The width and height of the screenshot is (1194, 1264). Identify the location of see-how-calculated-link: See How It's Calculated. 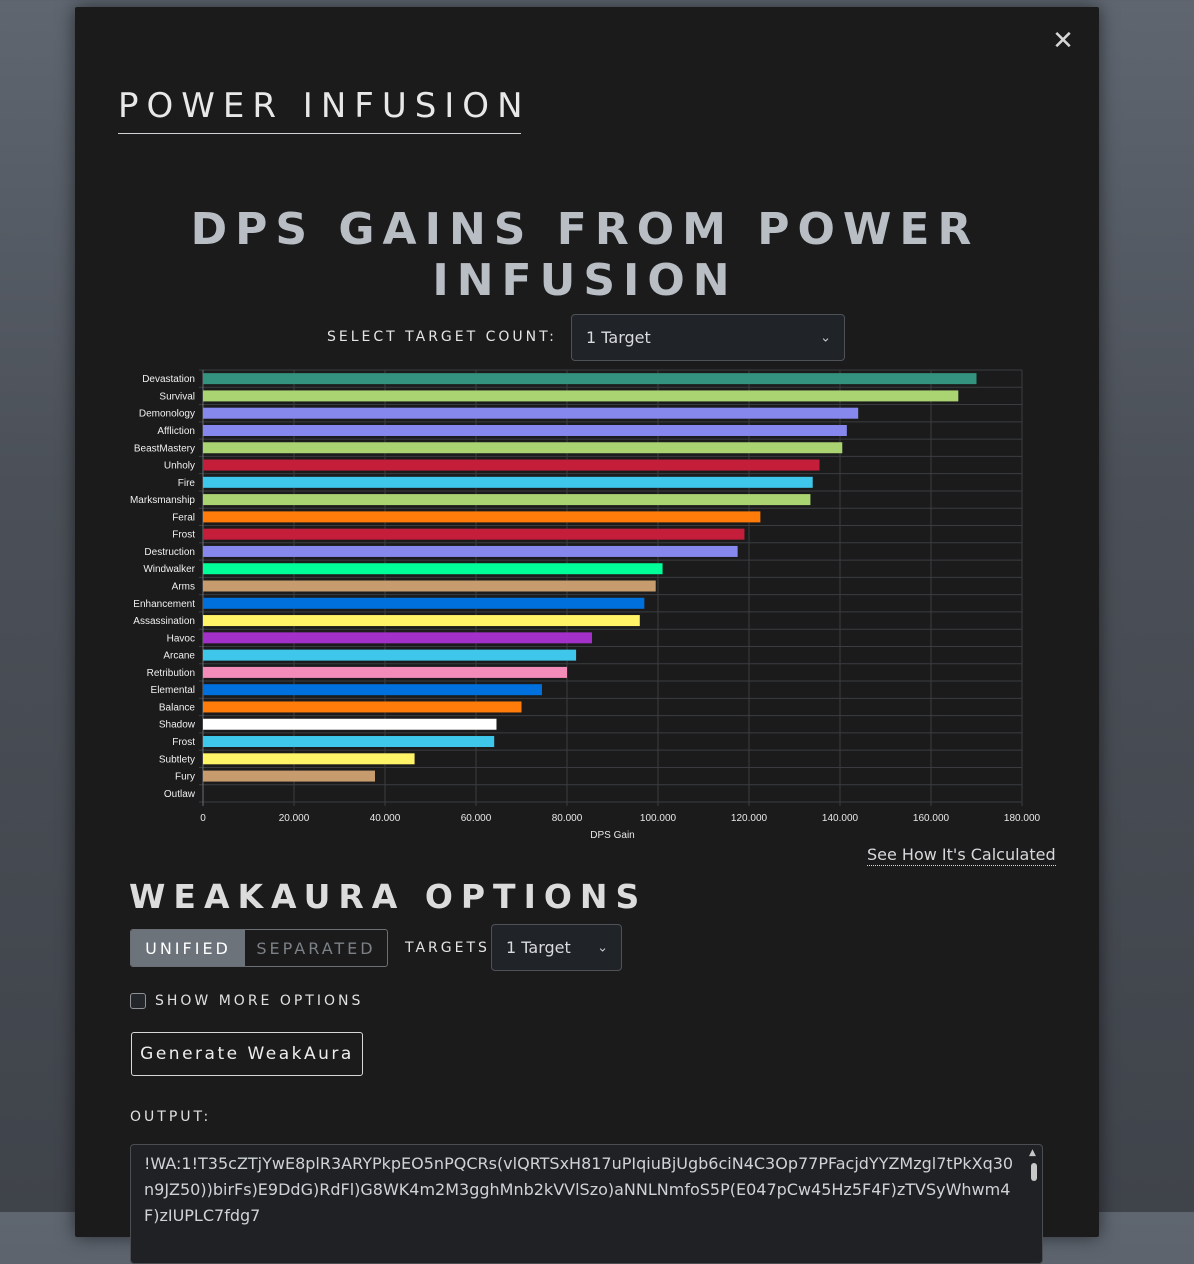
(961, 855).